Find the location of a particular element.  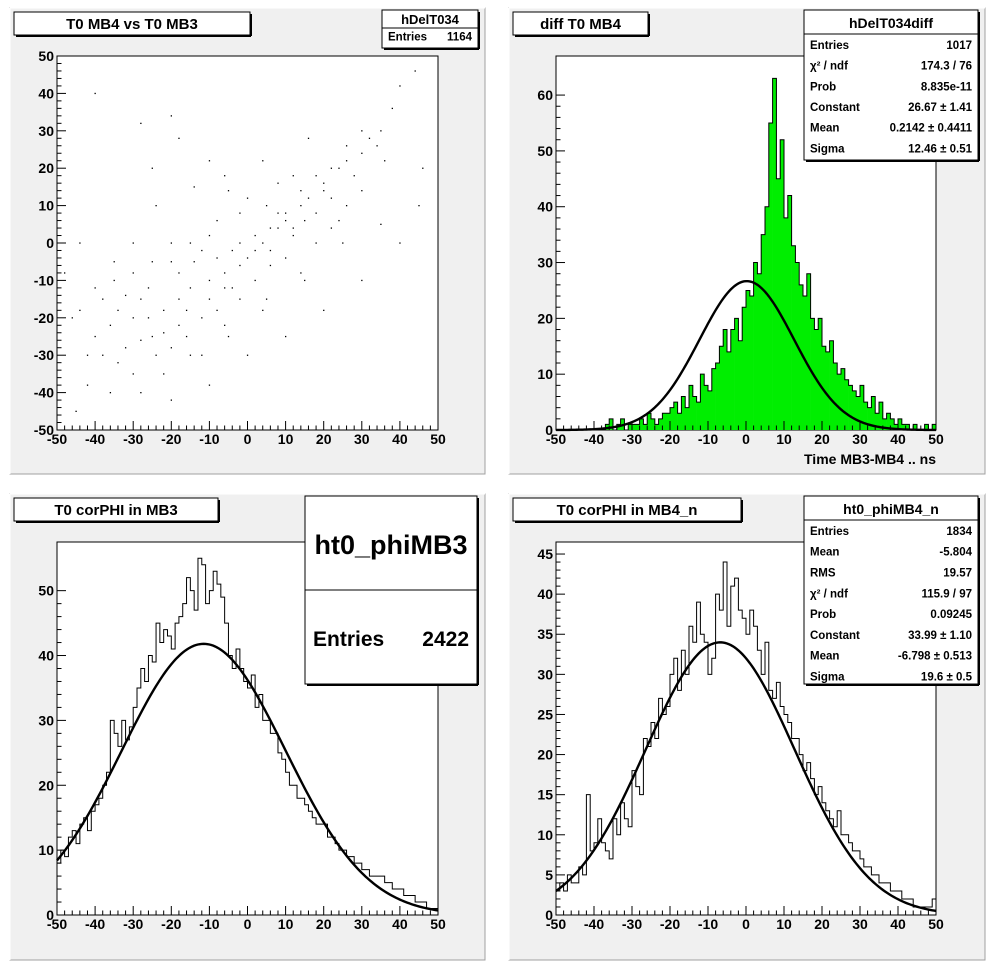

y-tick-label: 20 is located at coordinates (46, 168).